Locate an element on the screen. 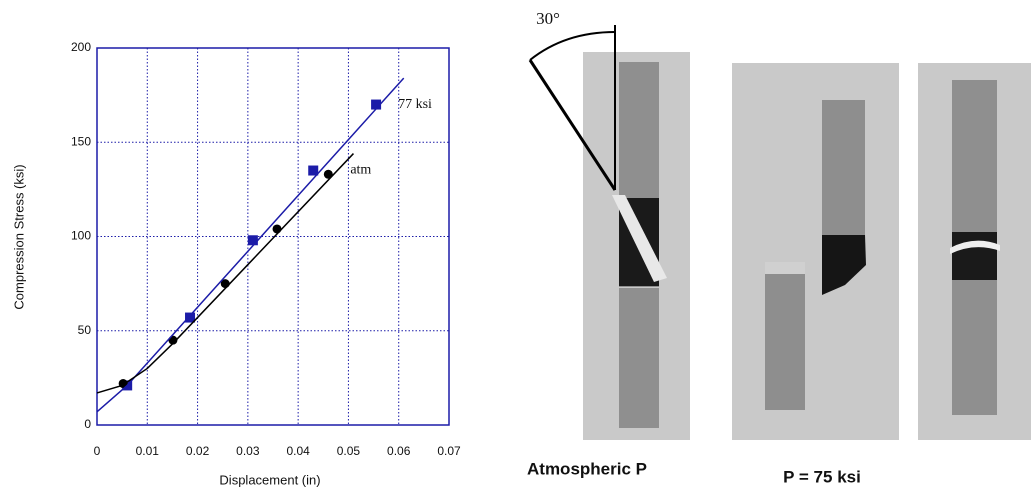 The height and width of the screenshot is (489, 1031). photo-background is located at coordinates (815, 251).